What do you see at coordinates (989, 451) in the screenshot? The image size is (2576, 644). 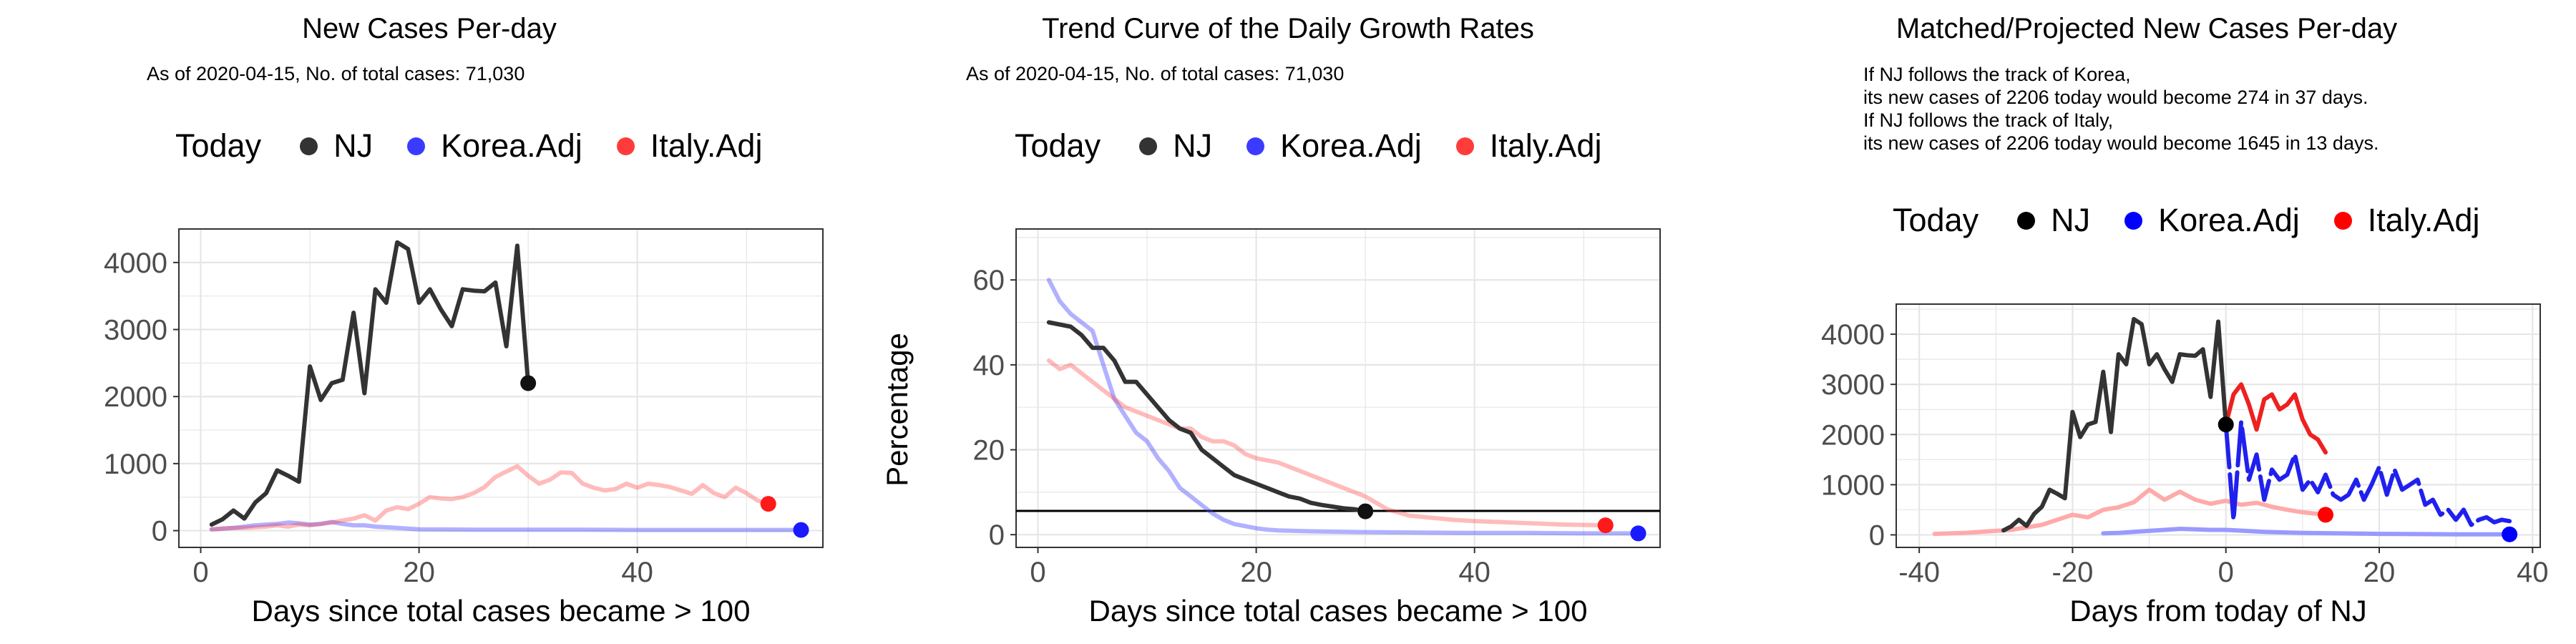 I see `y-tick-label: 20` at bounding box center [989, 451].